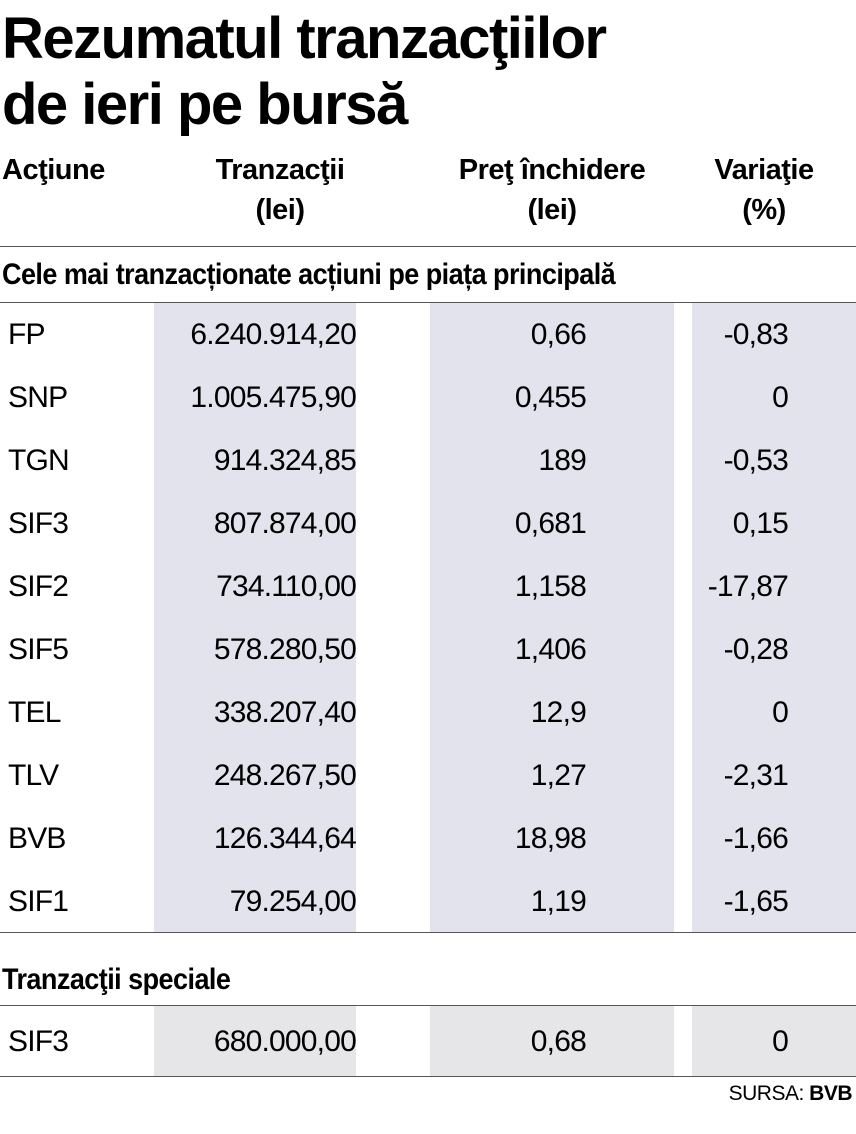  What do you see at coordinates (285, 775) in the screenshot?
I see `cell-tranzactii: 248.267,50` at bounding box center [285, 775].